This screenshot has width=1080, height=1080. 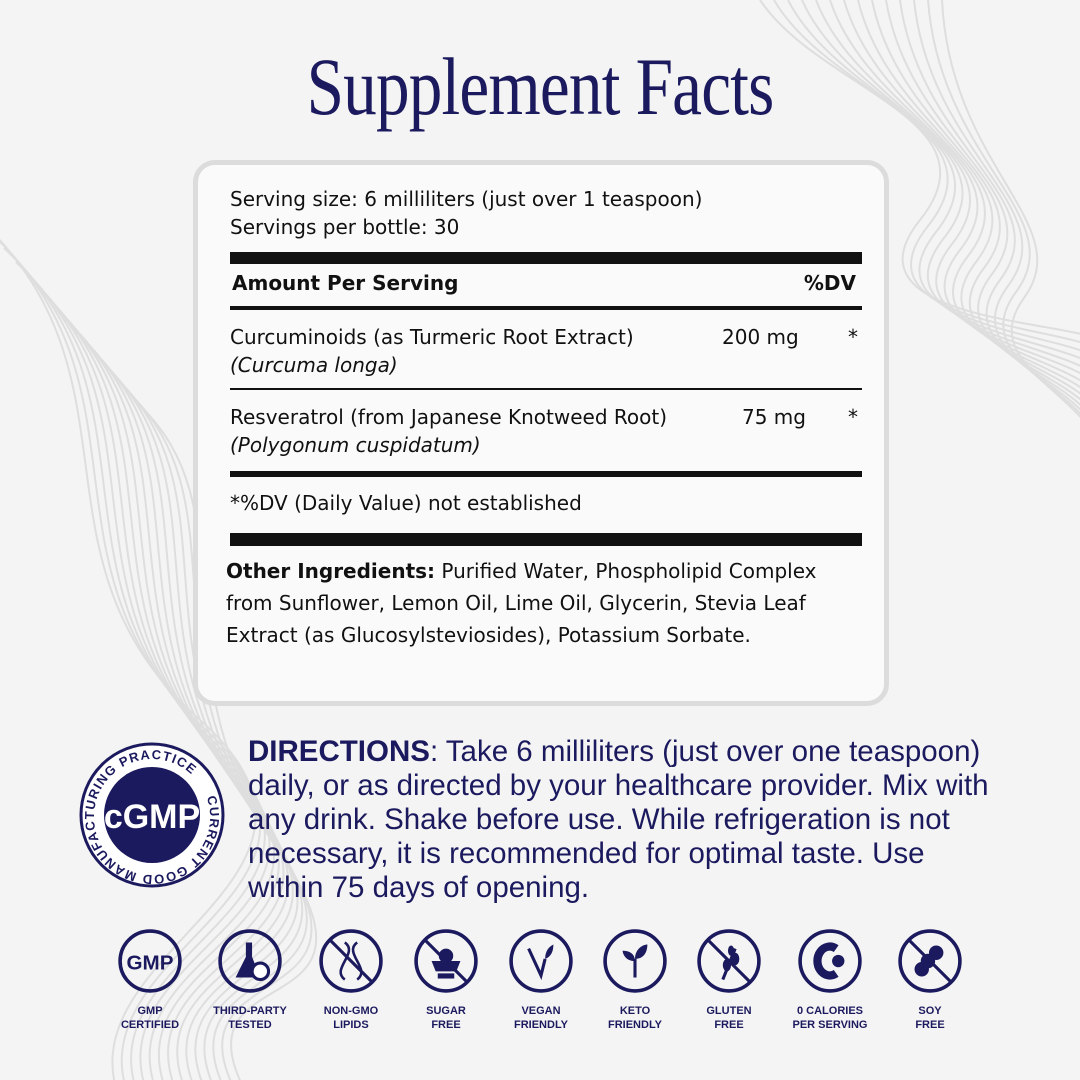 I want to click on ingredient-latin: (Curcuma longa), so click(x=314, y=365).